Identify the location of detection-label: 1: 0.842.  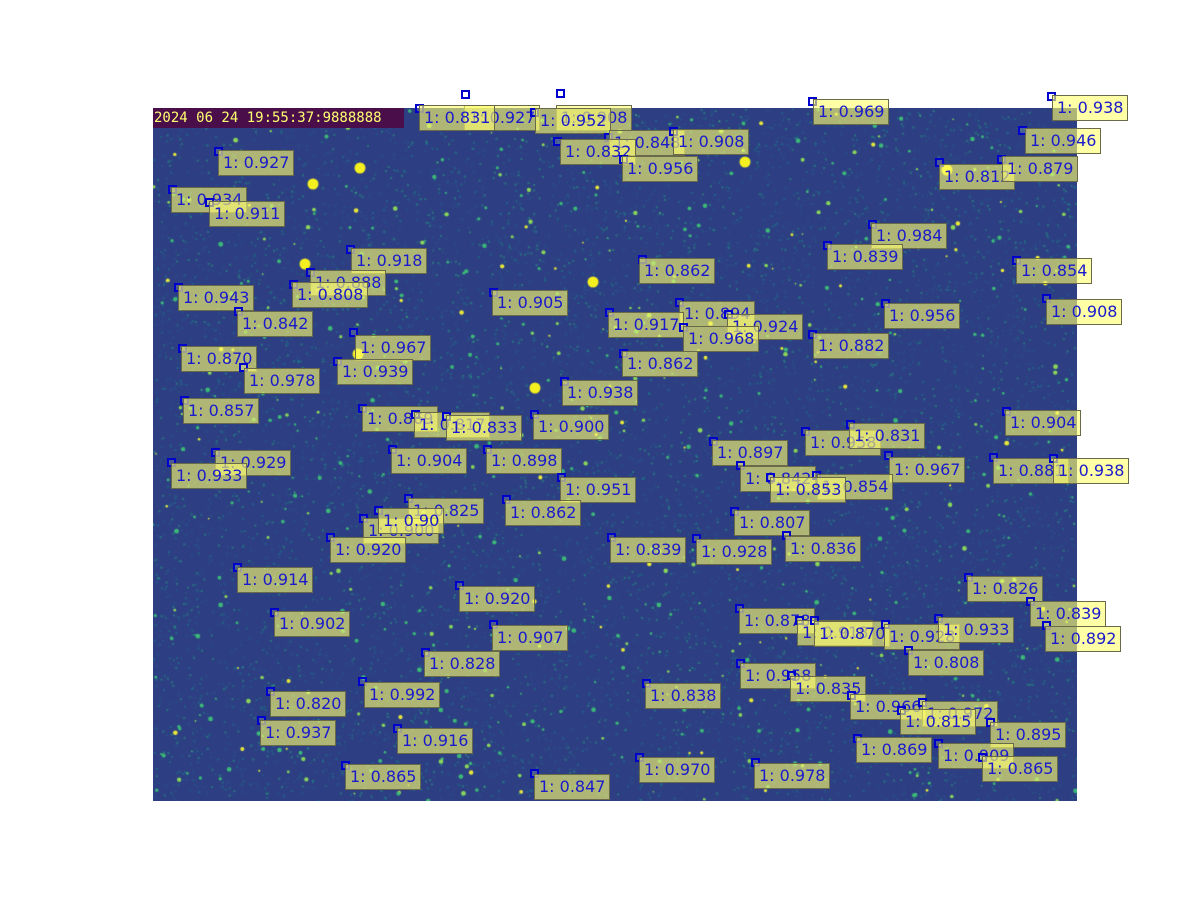
(275, 324).